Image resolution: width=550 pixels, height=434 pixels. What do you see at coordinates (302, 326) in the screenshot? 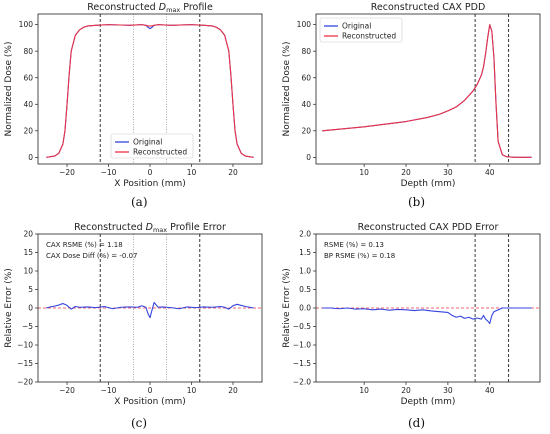
I see `y-tick-label: −0.5` at bounding box center [302, 326].